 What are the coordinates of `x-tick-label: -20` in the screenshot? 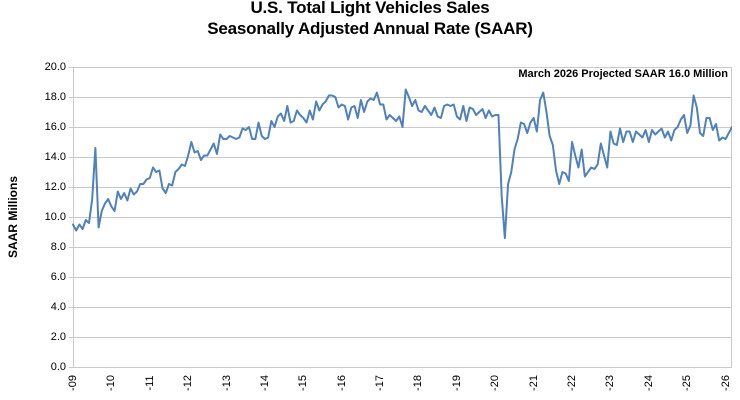 It's located at (495, 383).